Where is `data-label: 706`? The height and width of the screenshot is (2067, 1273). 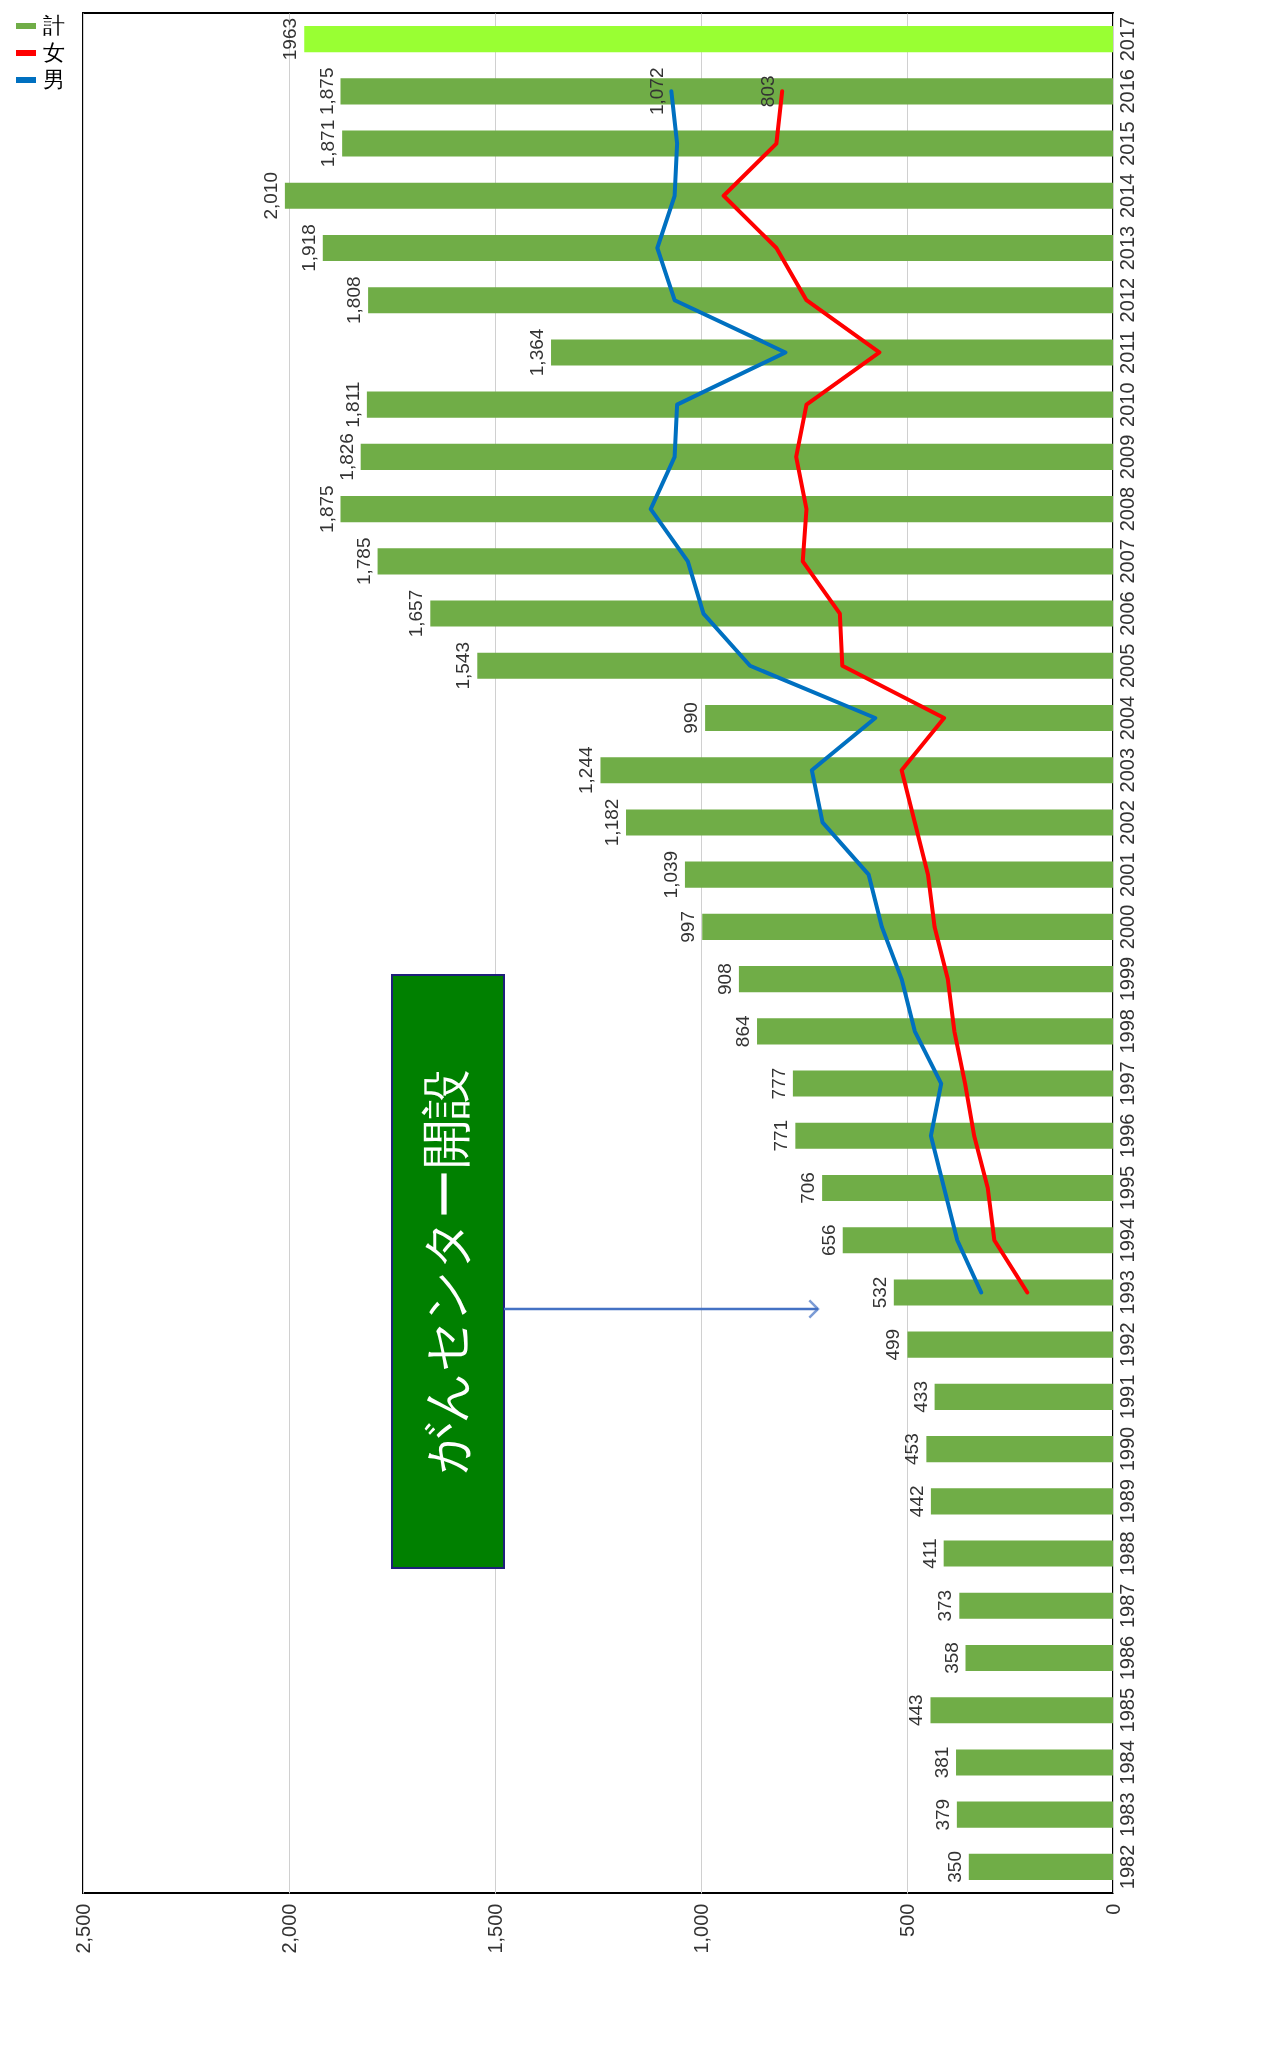
data-label: 706 is located at coordinates (808, 1188).